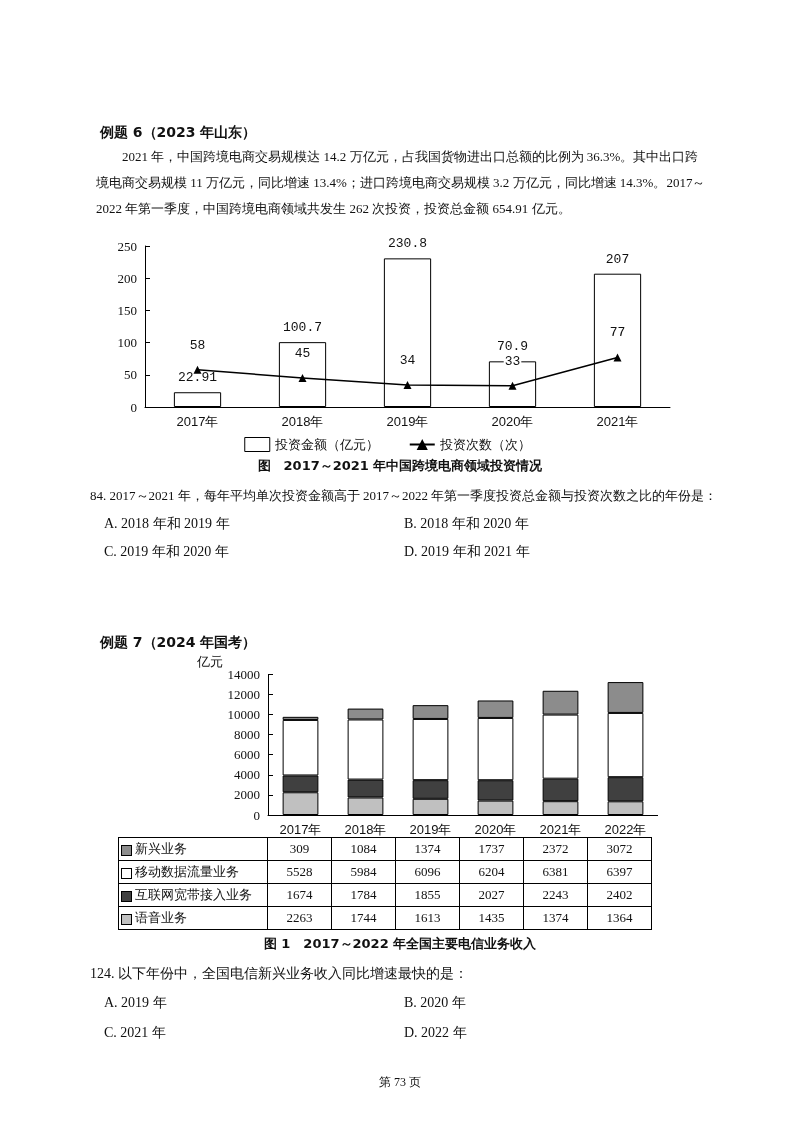  Describe the element at coordinates (299, 872) in the screenshot. I see `data-label: 5528` at that location.